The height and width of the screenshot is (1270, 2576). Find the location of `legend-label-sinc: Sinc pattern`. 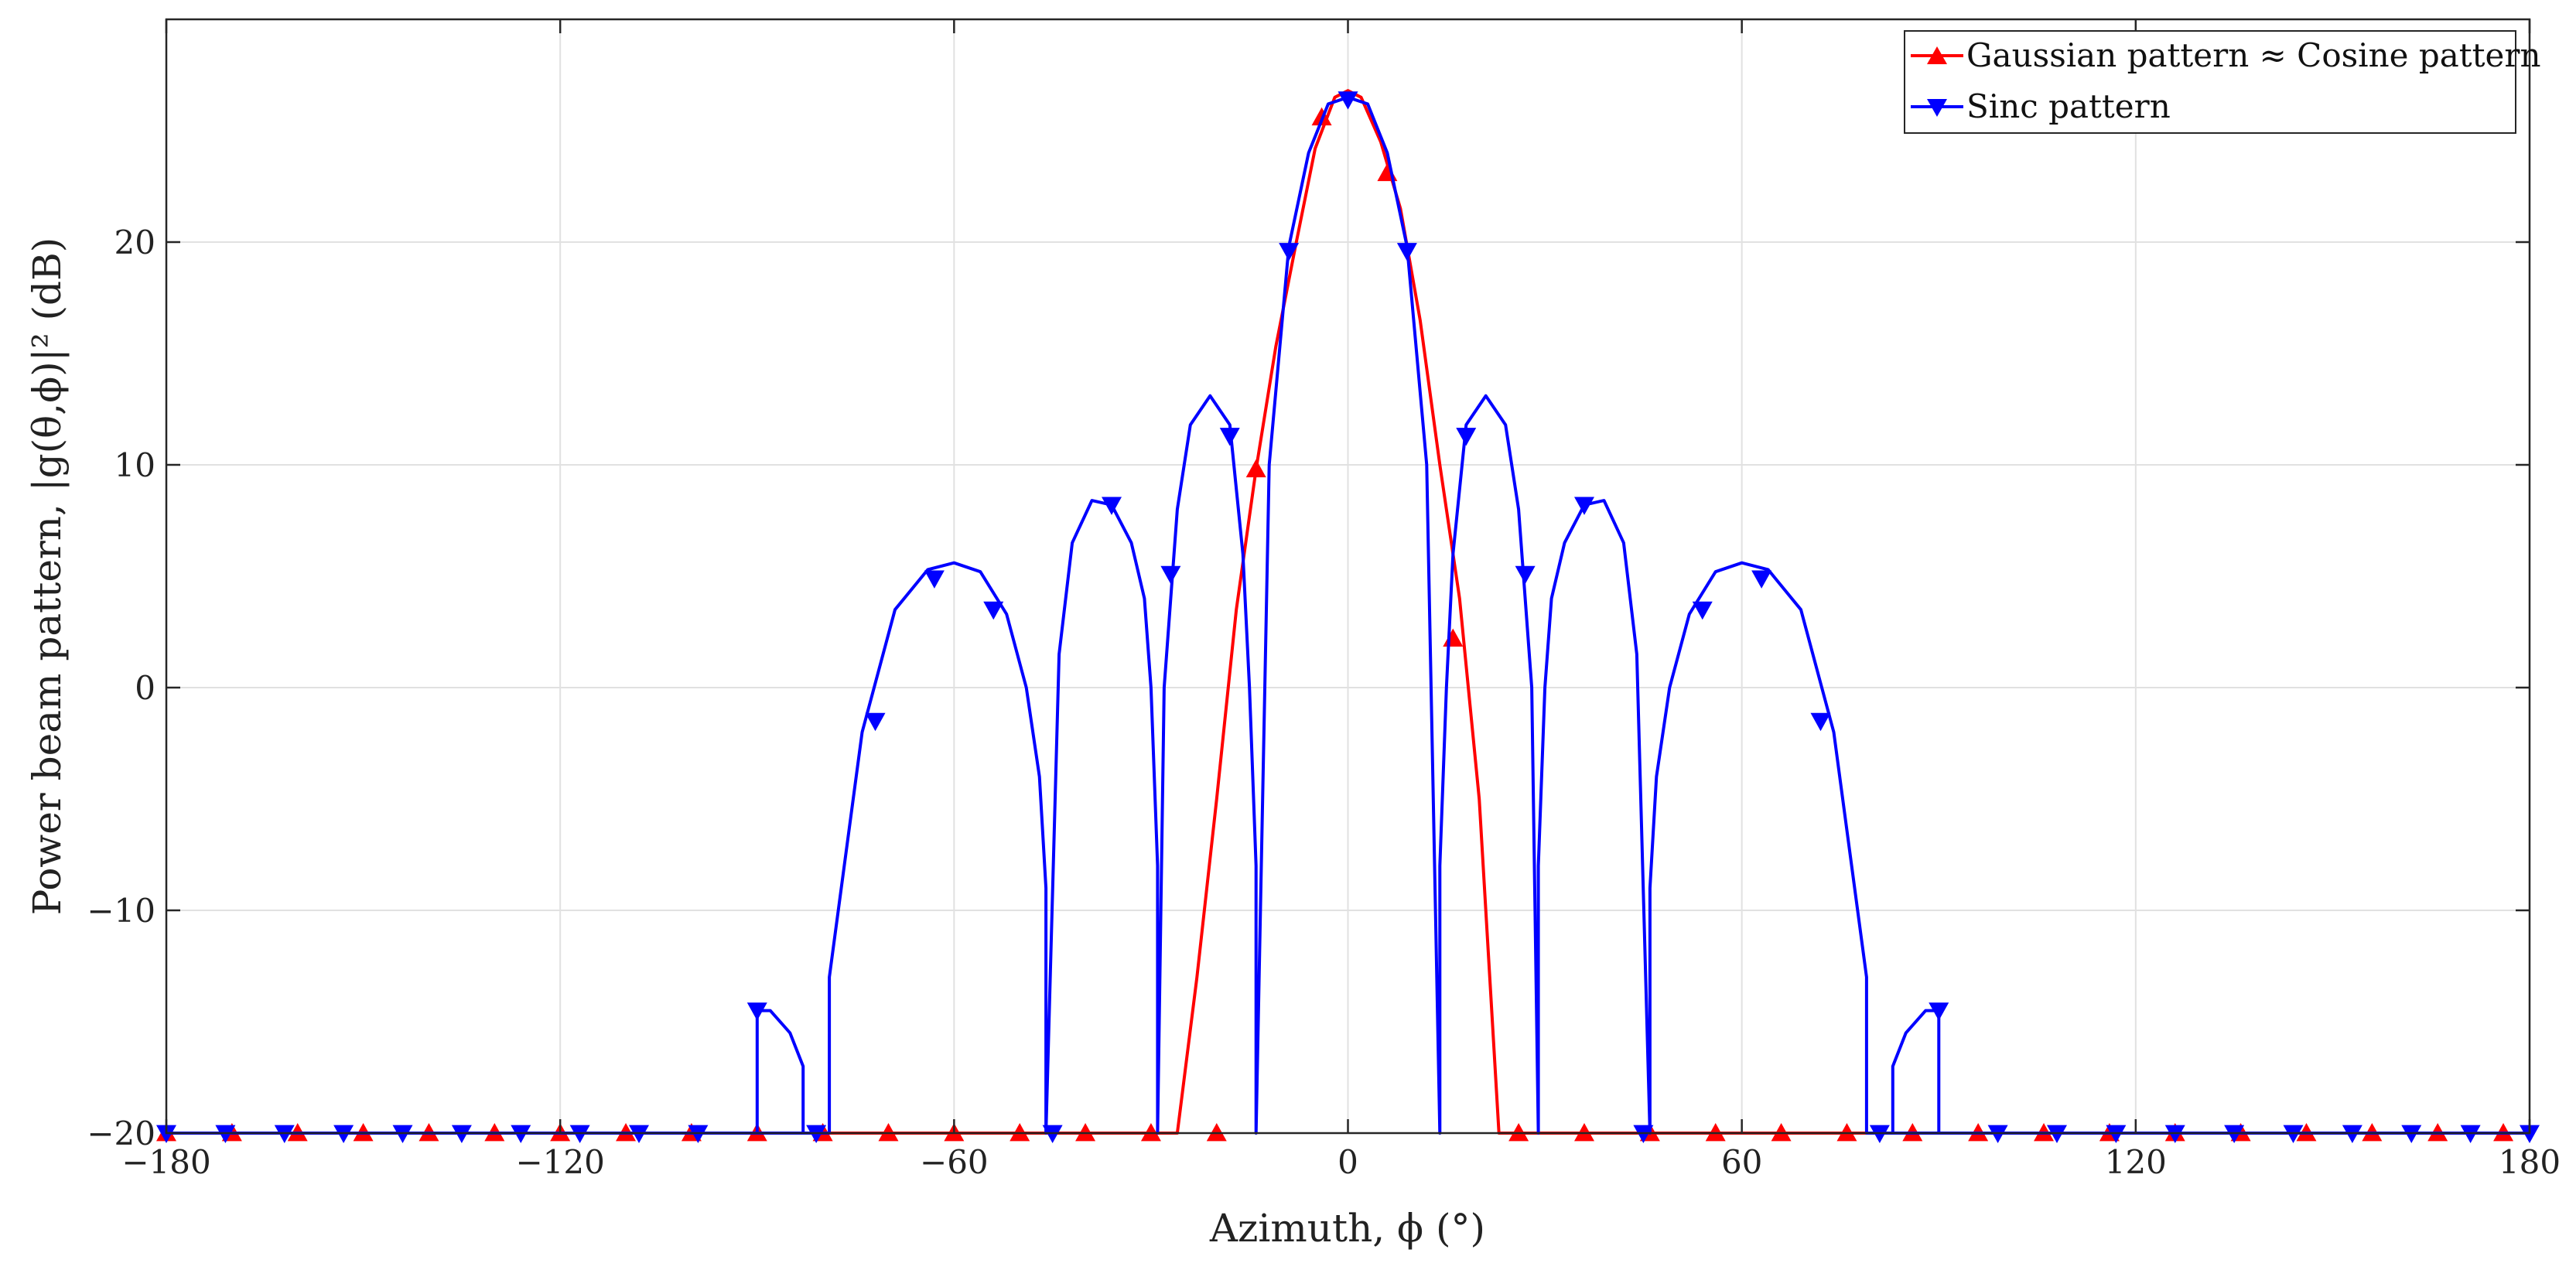

legend-label-sinc: Sinc pattern is located at coordinates (2068, 106).